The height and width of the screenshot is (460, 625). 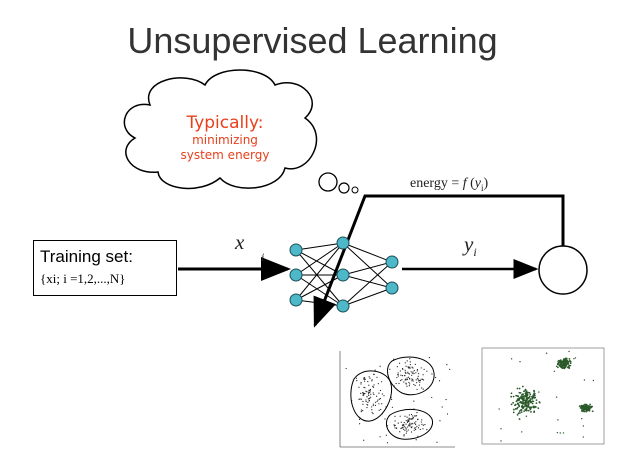 What do you see at coordinates (394, 400) in the screenshot?
I see `cluster-plot-outlines` at bounding box center [394, 400].